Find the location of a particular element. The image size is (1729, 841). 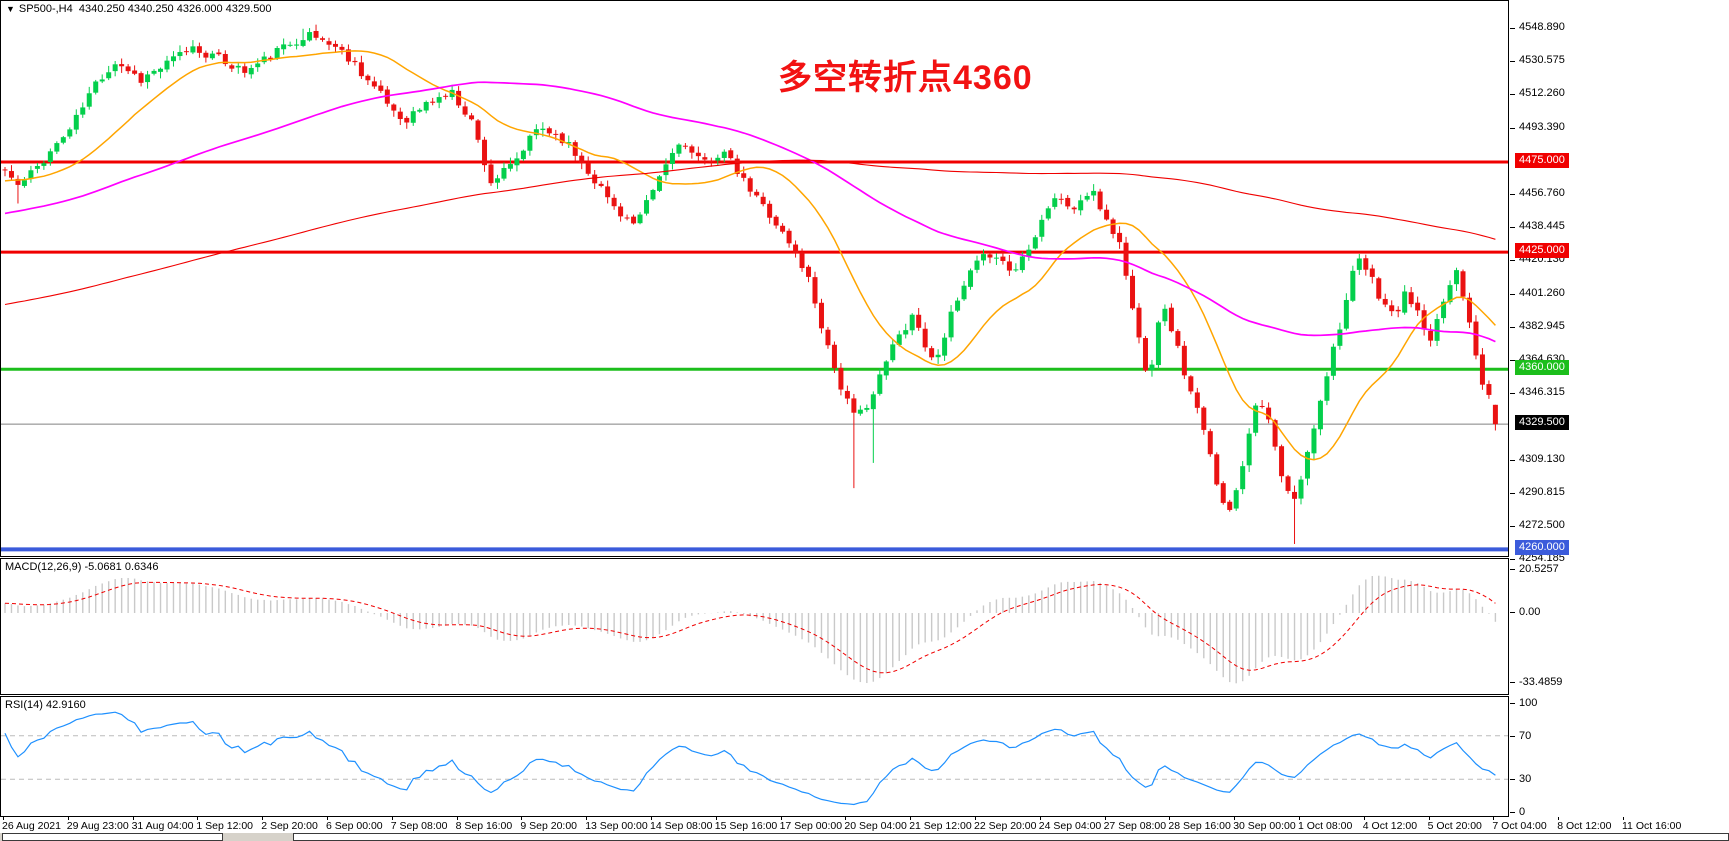

macd-axis-tick is located at coordinates (1512, 570).